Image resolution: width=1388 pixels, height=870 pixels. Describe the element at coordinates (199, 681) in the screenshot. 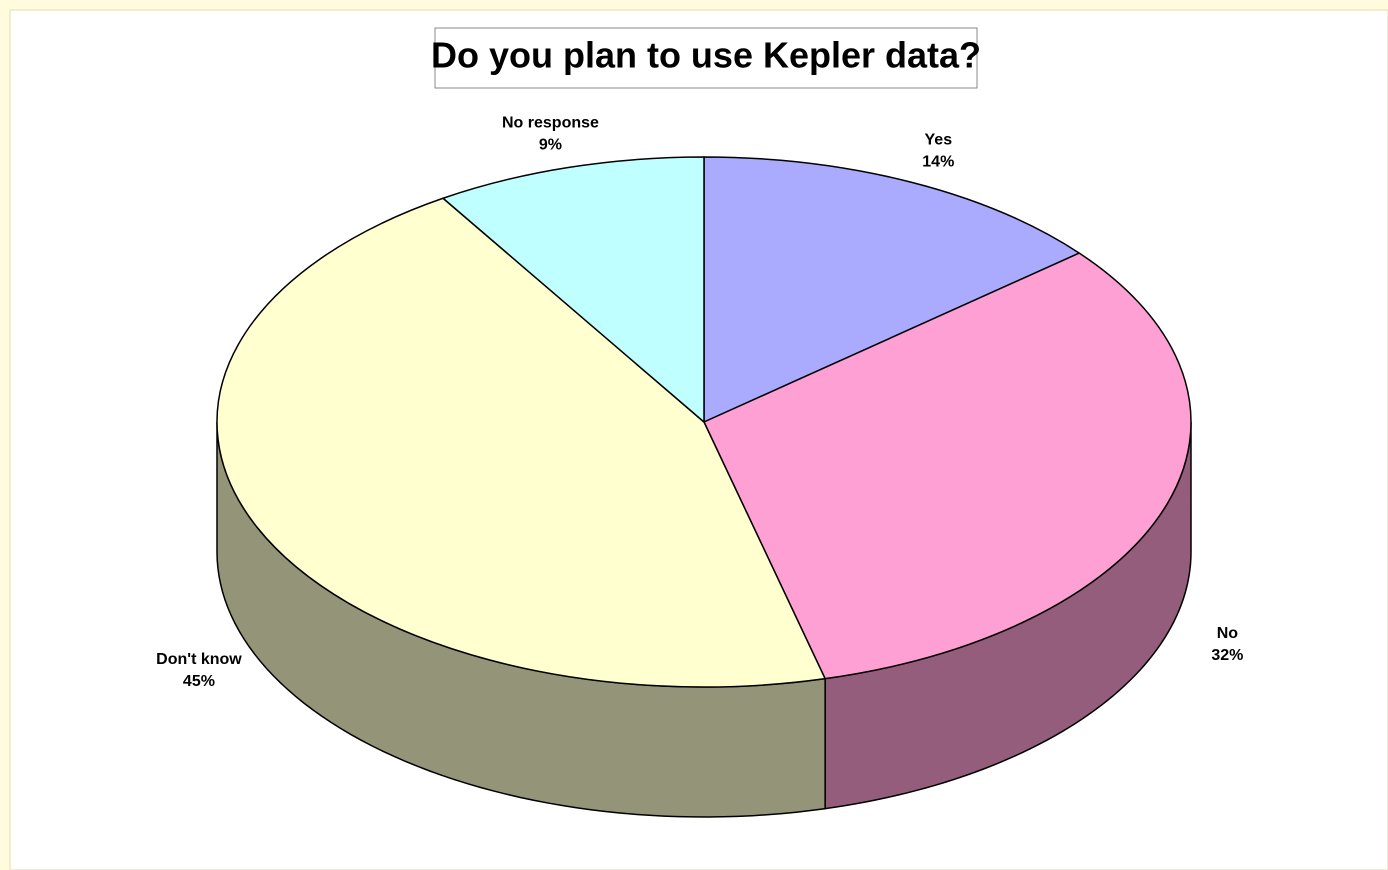

I see `slice-value-label: 45%` at that location.